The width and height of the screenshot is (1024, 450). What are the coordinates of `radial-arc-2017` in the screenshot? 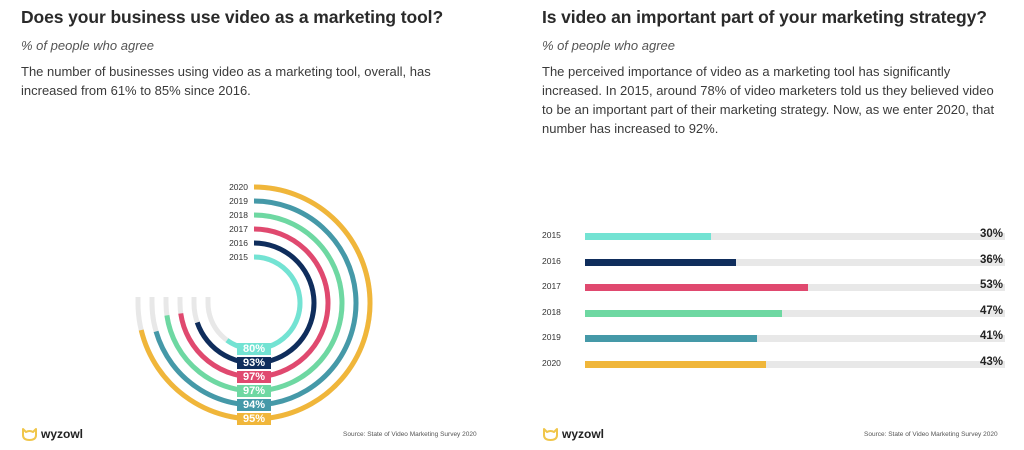 It's located at (254, 303).